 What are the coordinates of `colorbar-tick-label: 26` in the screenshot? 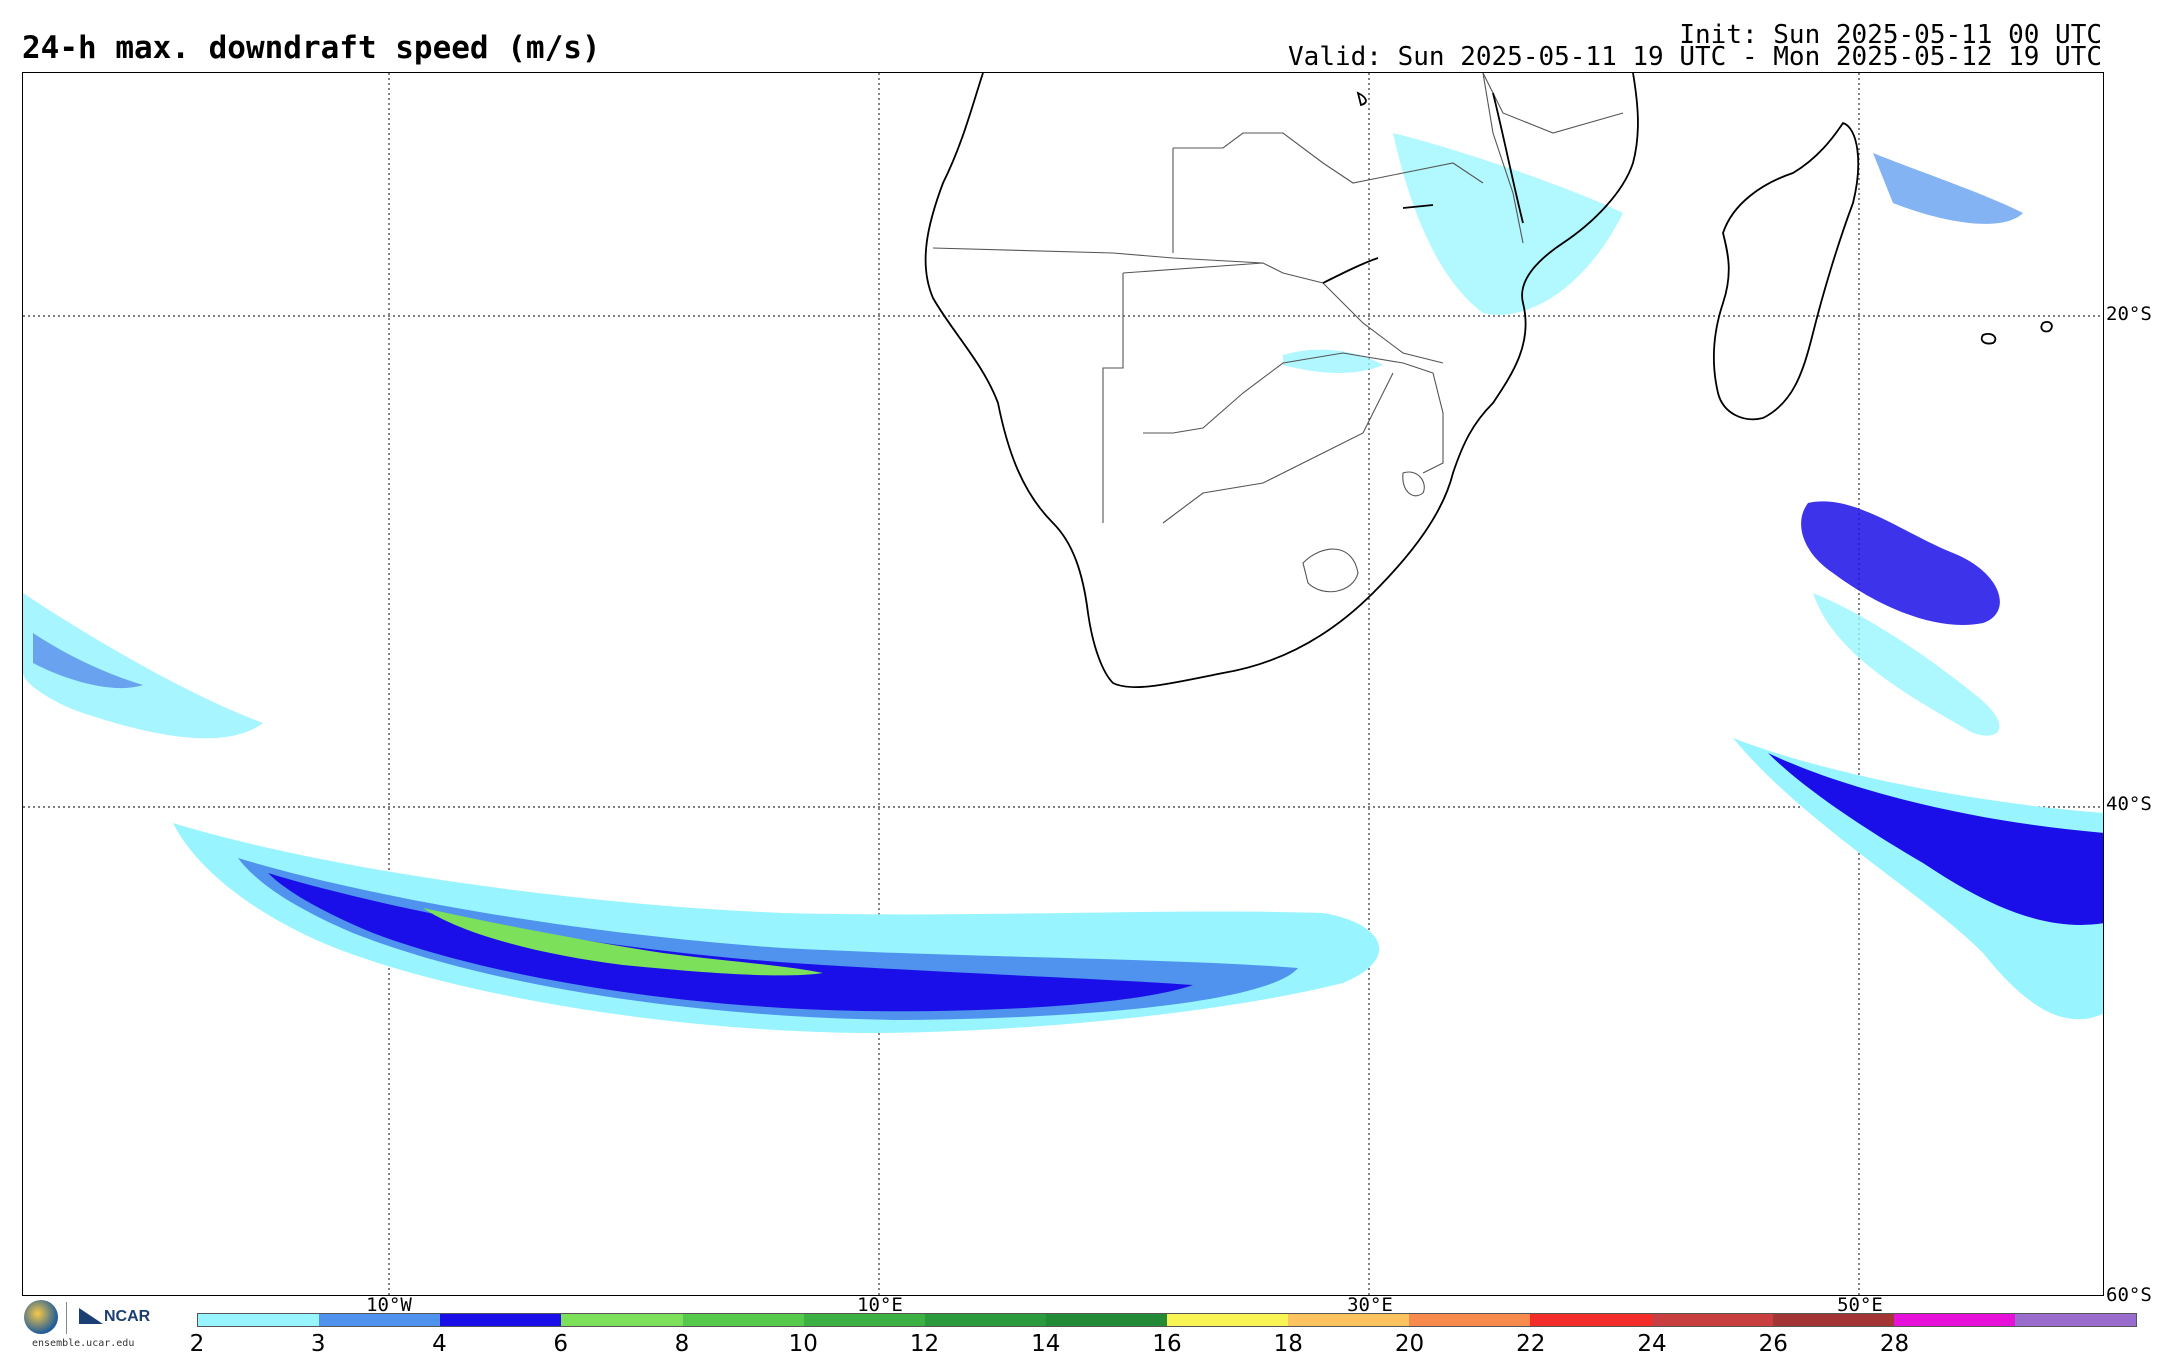 It's located at (1773, 1344).